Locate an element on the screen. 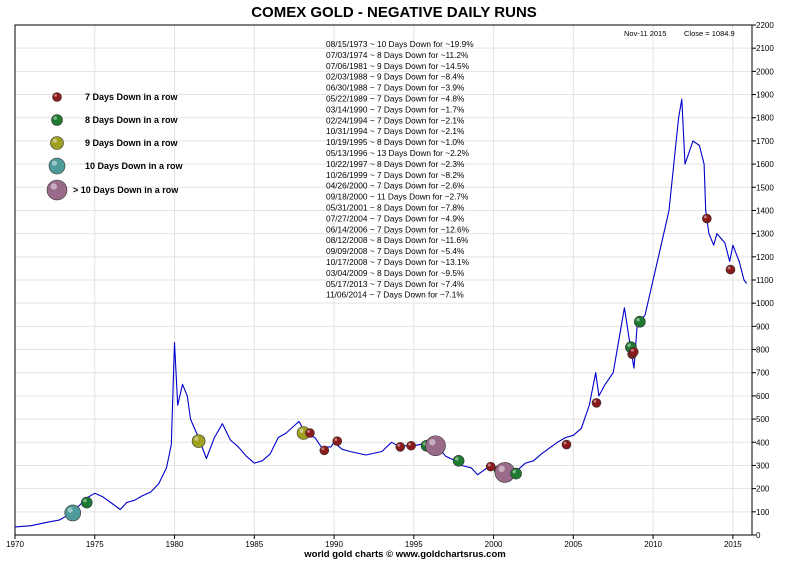 This screenshot has width=788, height=568. run-list-item: 05/31/2001 ~ 8 Days Down for ~7.8% is located at coordinates (395, 208).